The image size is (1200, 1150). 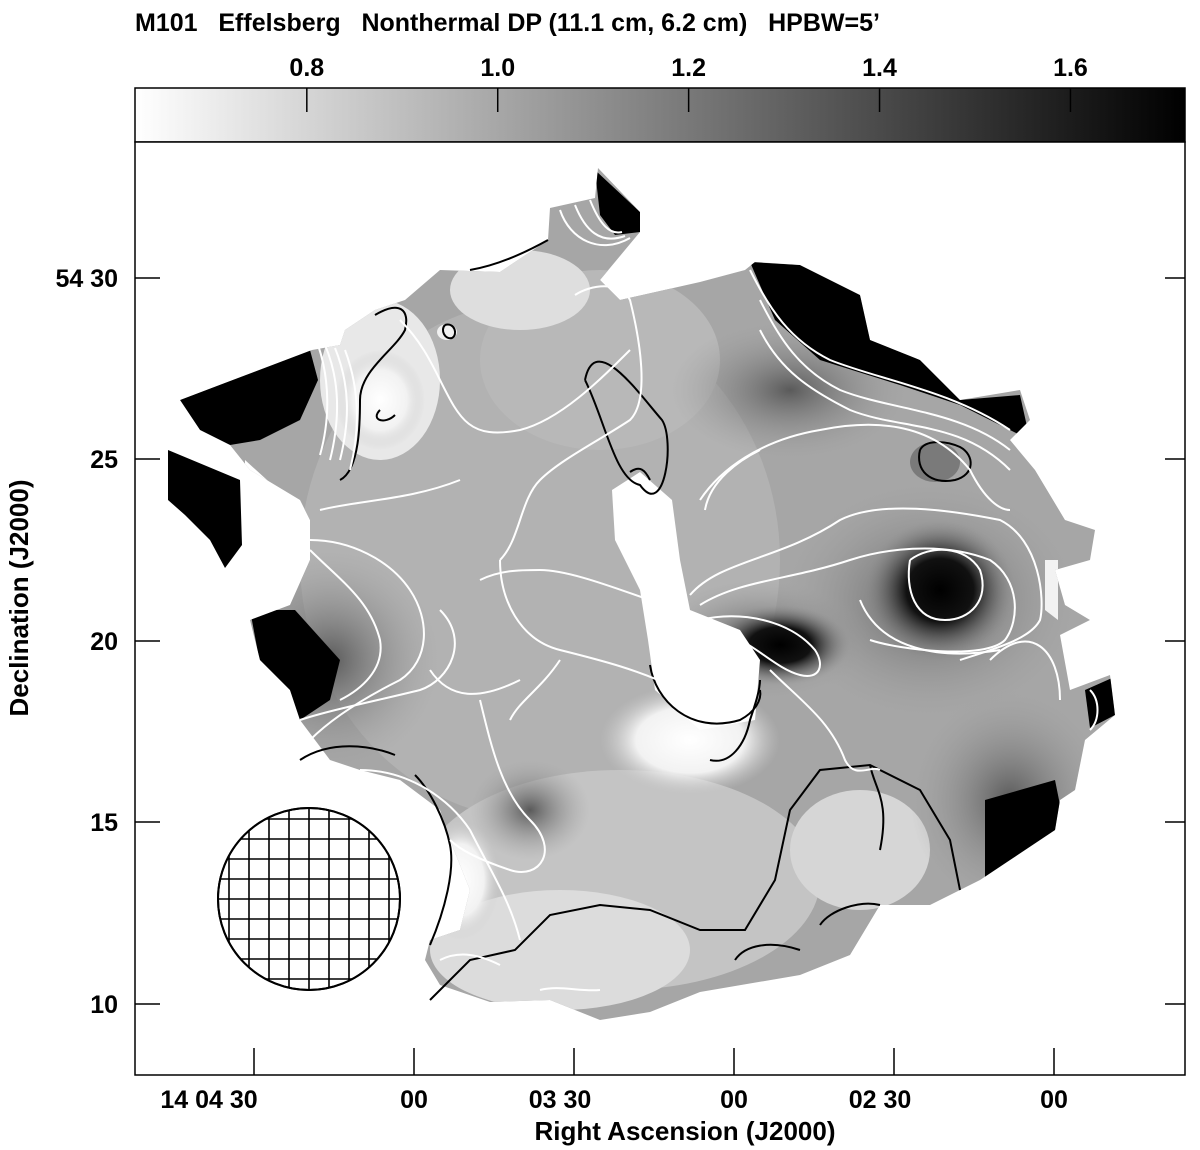 I want to click on colorbar-tick-label: 1.6, so click(x=1070, y=68).